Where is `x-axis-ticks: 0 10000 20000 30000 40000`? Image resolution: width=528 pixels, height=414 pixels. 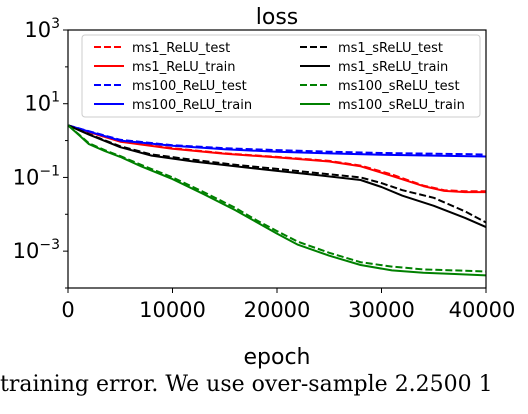 x-axis-ticks: 0 10000 20000 30000 40000 is located at coordinates (288, 305).